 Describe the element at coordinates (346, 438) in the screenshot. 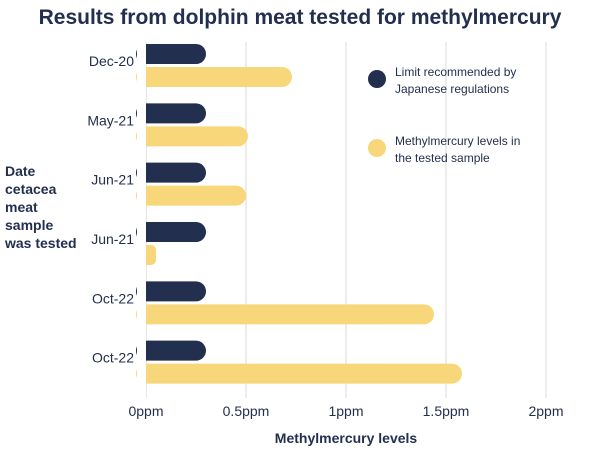

I see `x-axis-title: Methylmercury levels` at that location.